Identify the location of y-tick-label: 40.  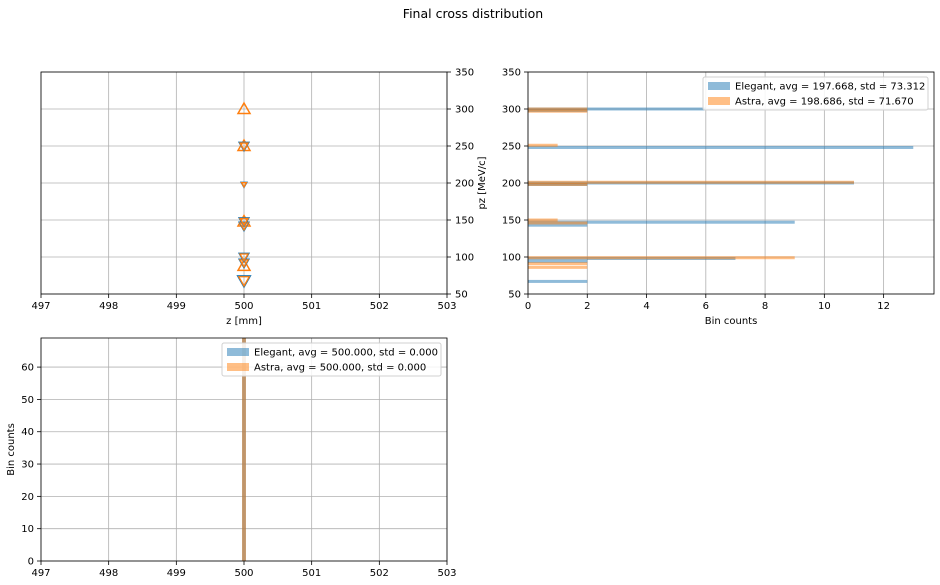
(27, 432).